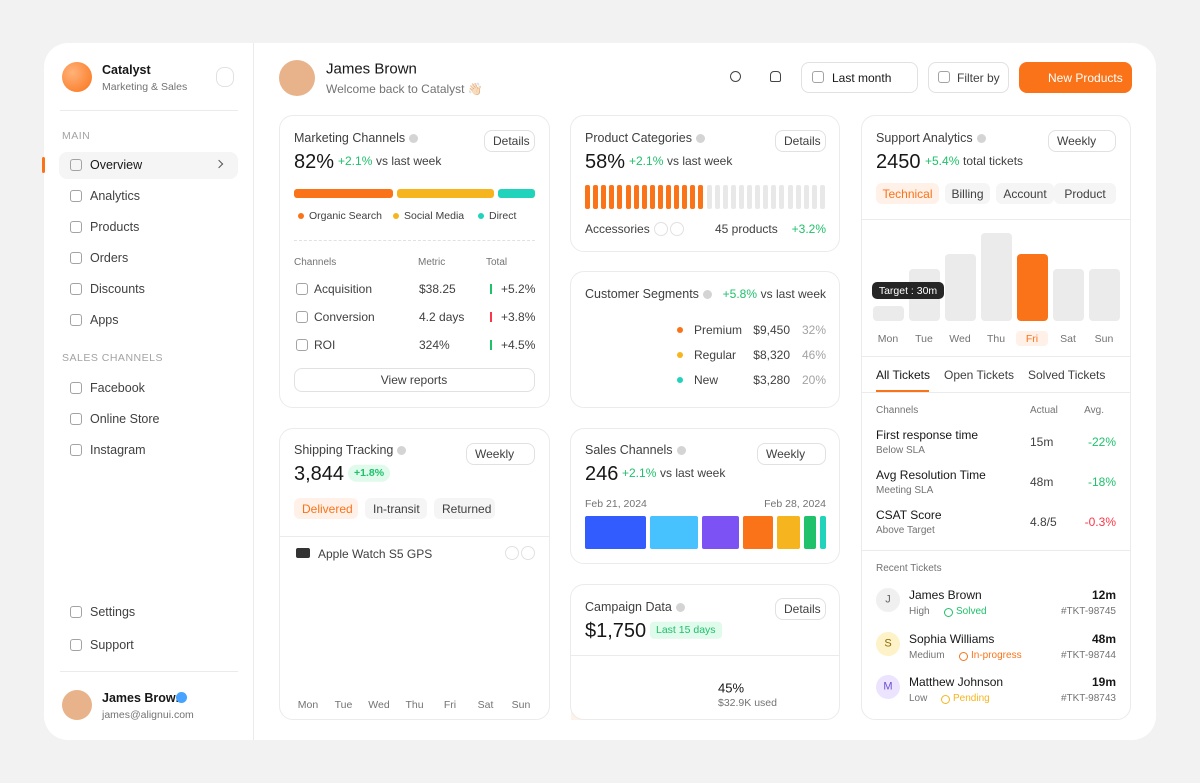  Describe the element at coordinates (775, 76) in the screenshot. I see `bell` at that location.